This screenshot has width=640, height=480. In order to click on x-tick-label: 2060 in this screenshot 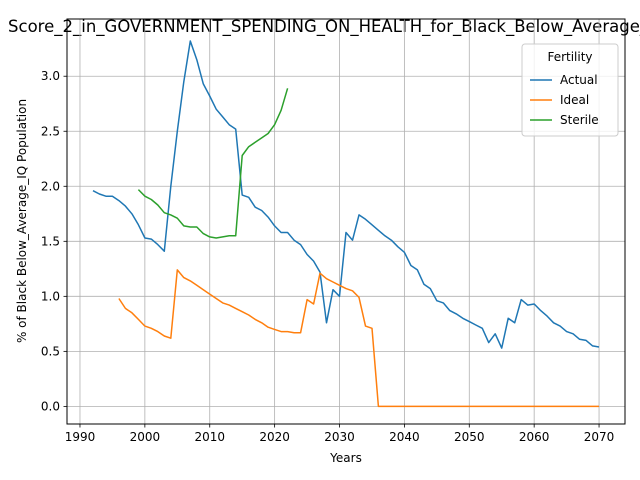, I will do `click(534, 437)`.